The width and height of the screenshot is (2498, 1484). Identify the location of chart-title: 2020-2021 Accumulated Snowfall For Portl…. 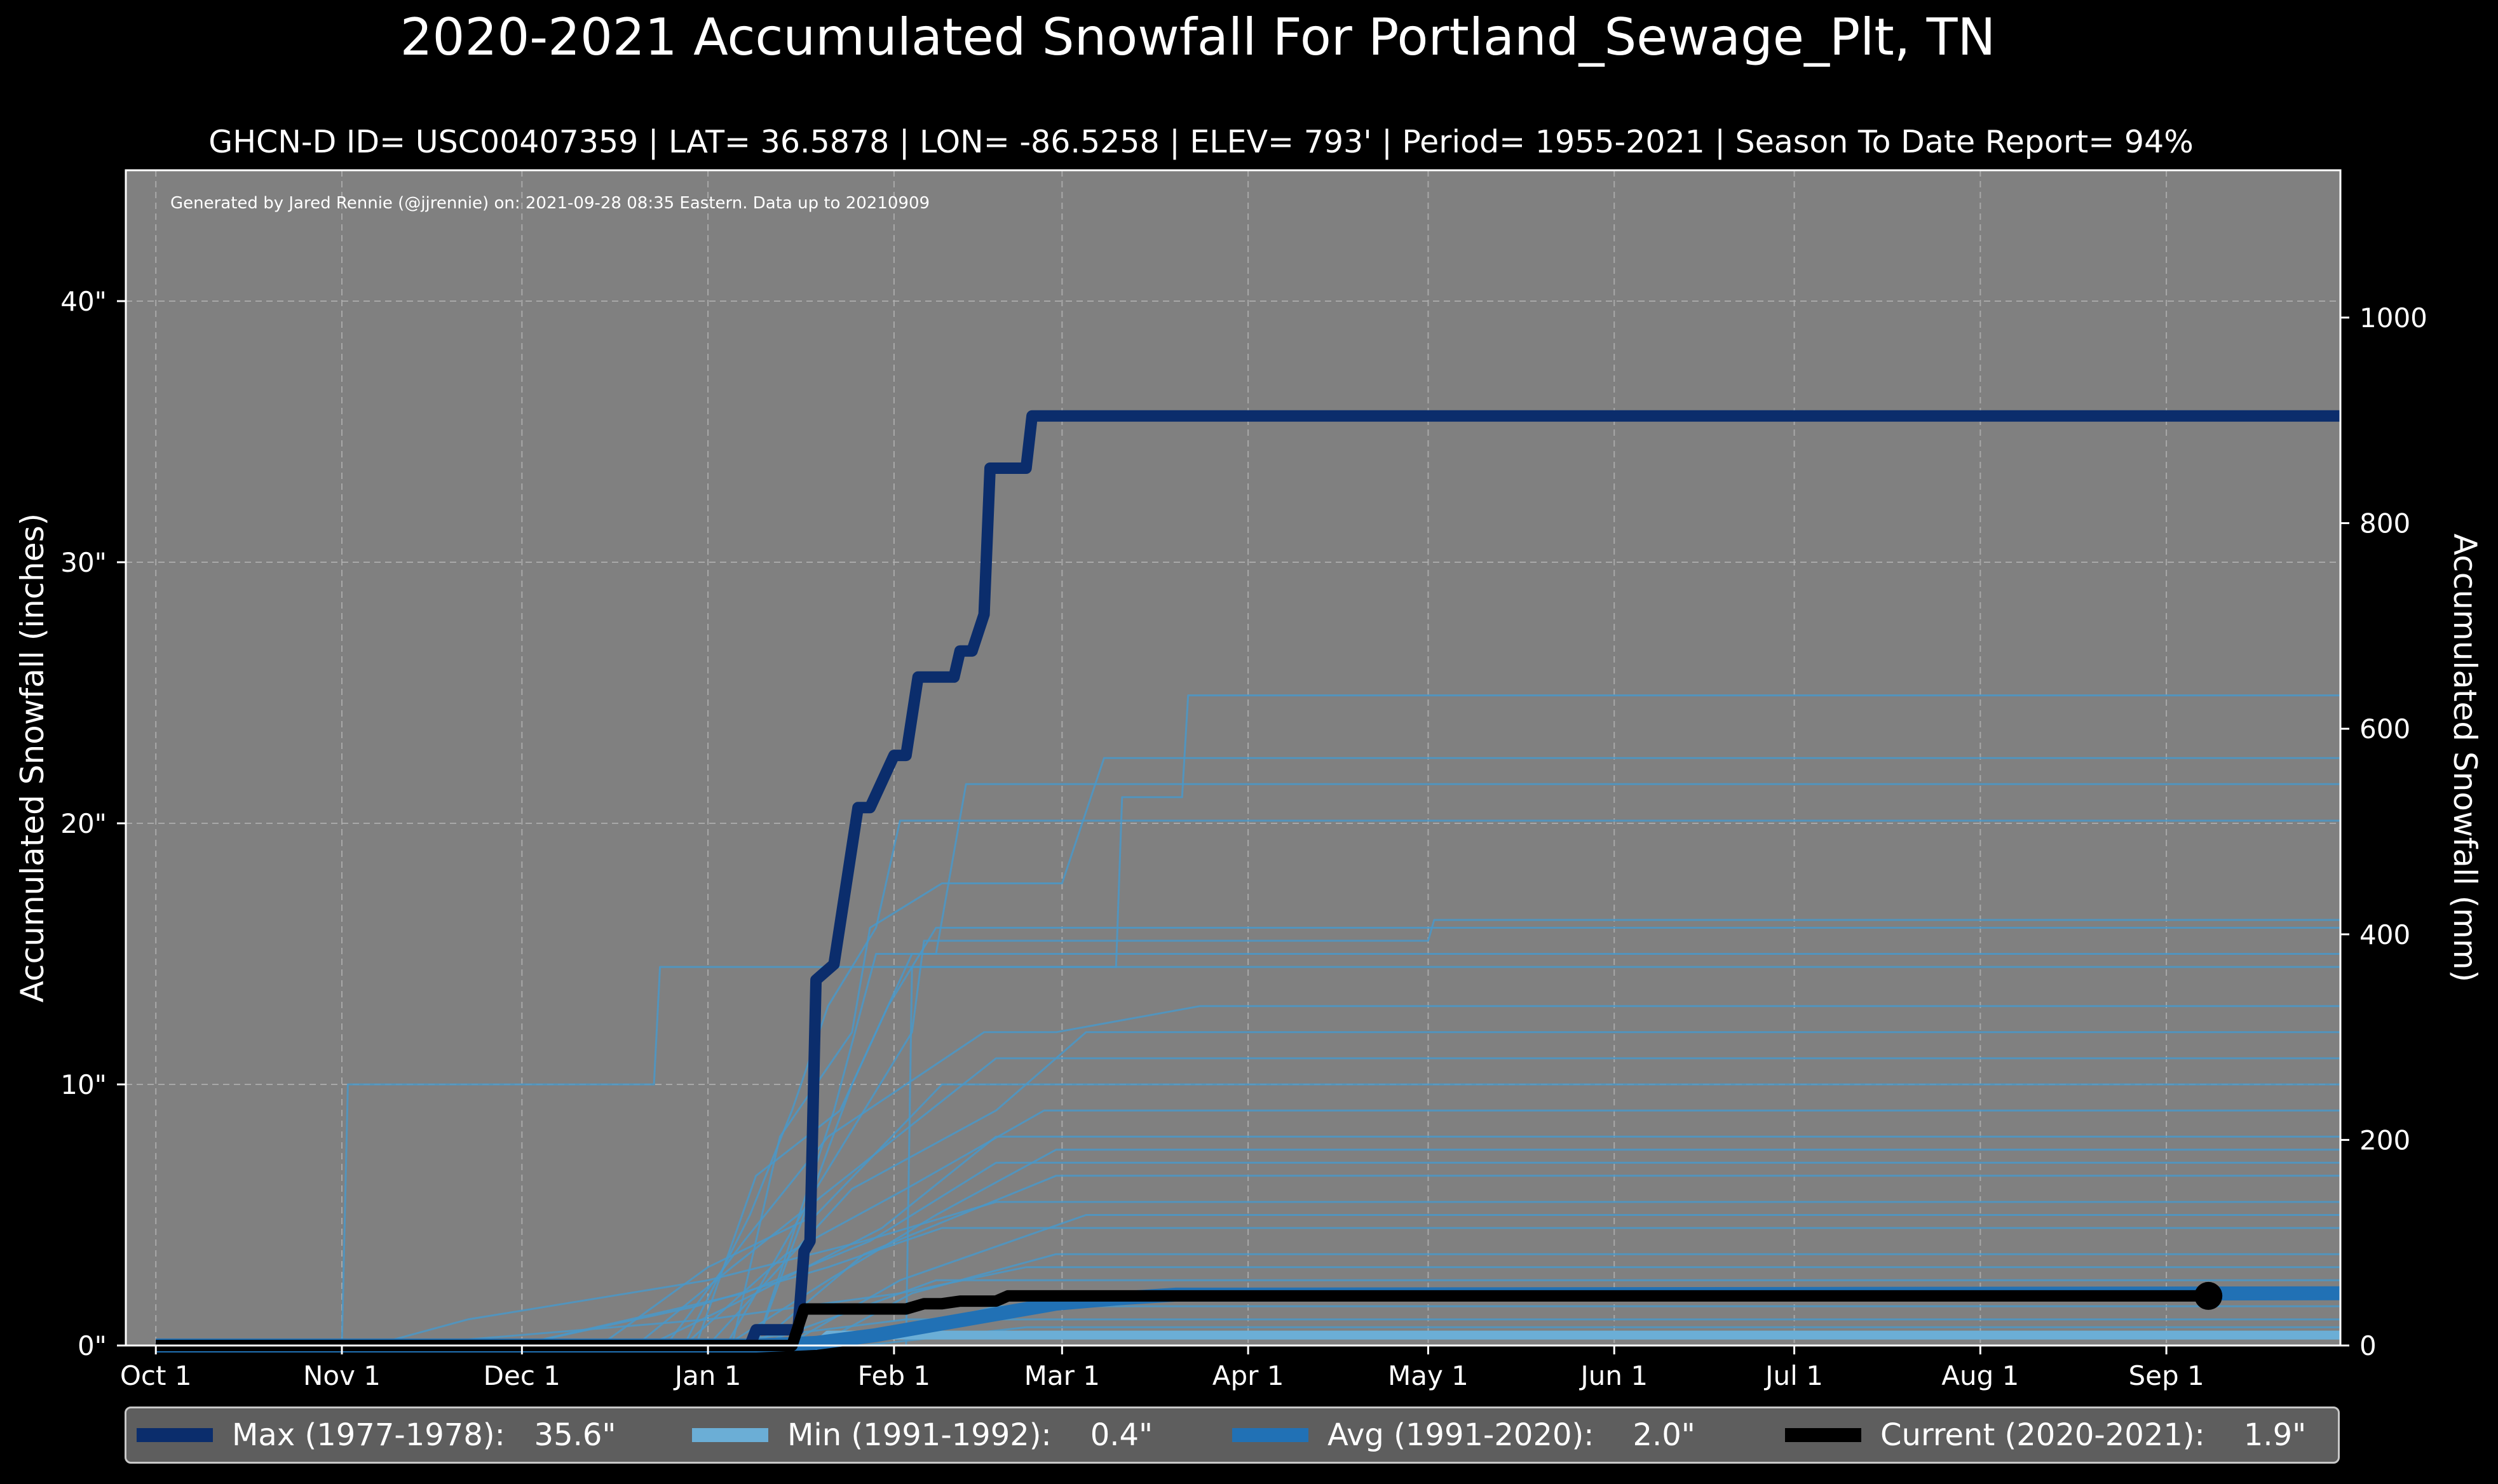
(1198, 37).